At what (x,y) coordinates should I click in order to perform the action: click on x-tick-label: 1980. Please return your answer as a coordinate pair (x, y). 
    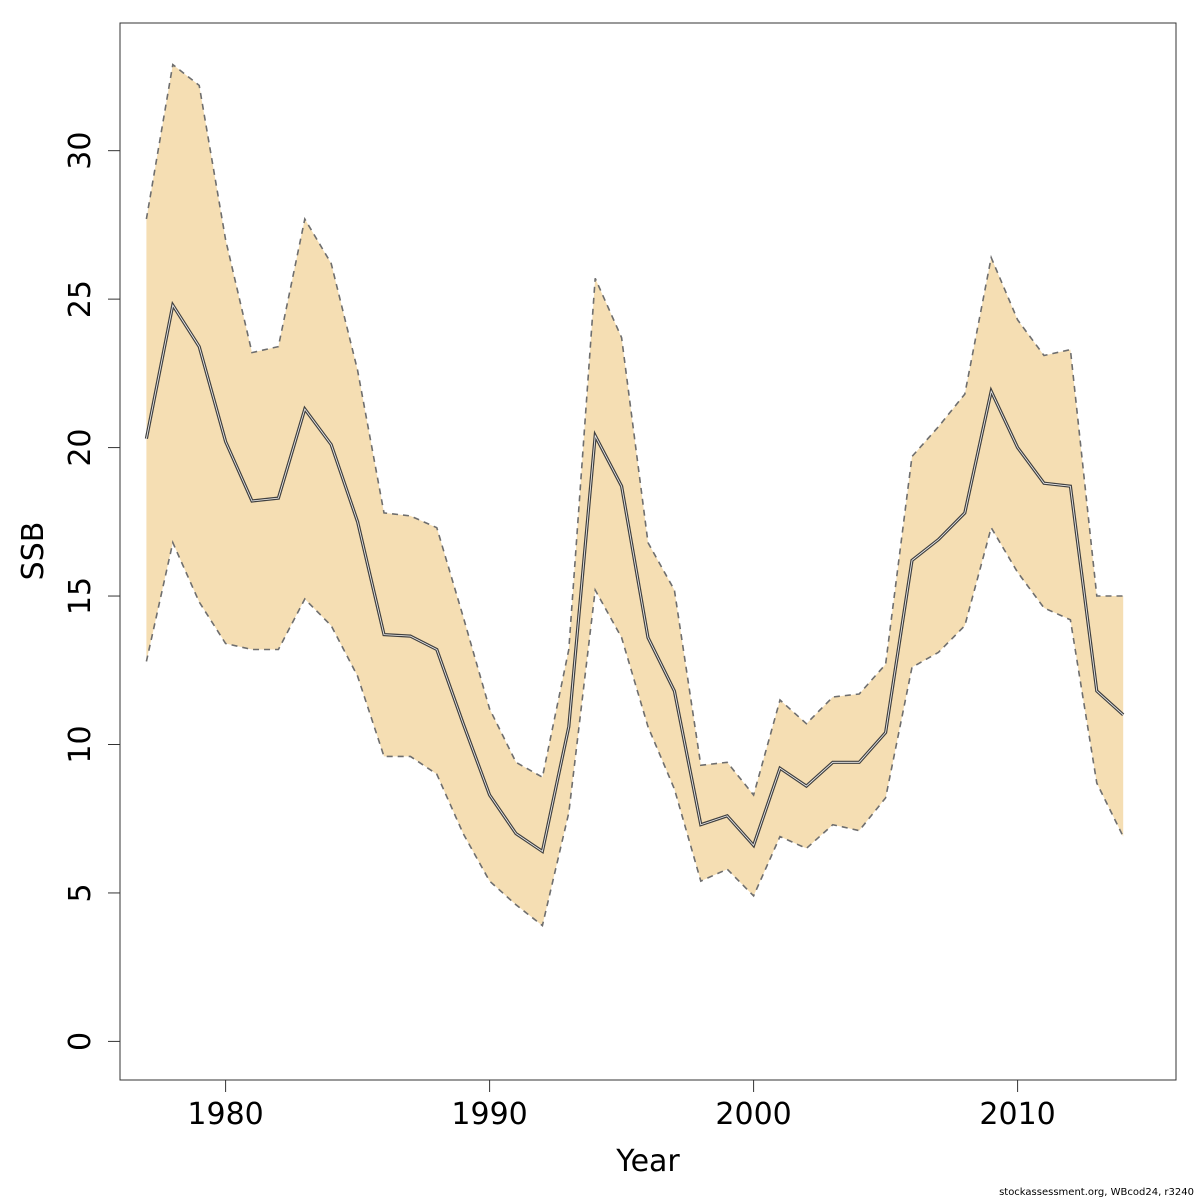
    Looking at the image, I should click on (225, 1114).